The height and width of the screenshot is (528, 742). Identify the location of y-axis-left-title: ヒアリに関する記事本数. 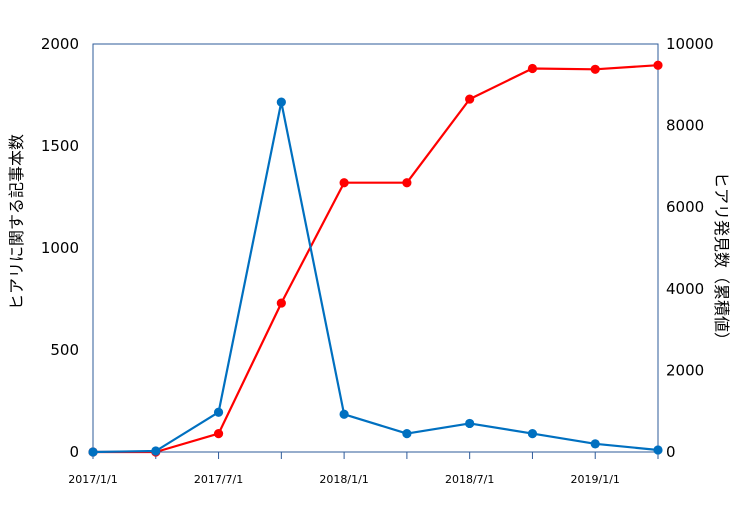
(16, 222).